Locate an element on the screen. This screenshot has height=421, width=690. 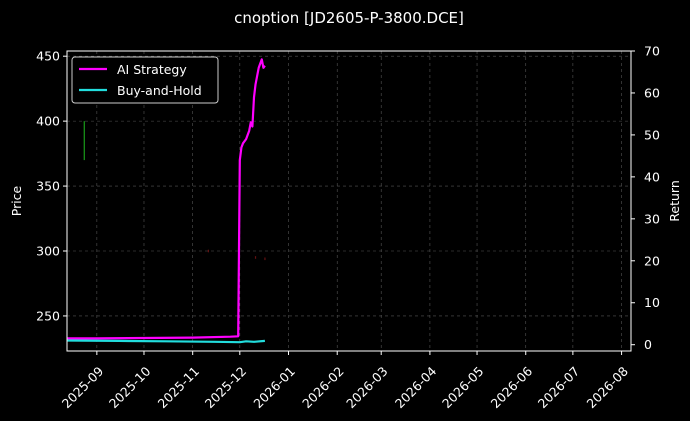
y-tick-label: 350 is located at coordinates (48, 186).